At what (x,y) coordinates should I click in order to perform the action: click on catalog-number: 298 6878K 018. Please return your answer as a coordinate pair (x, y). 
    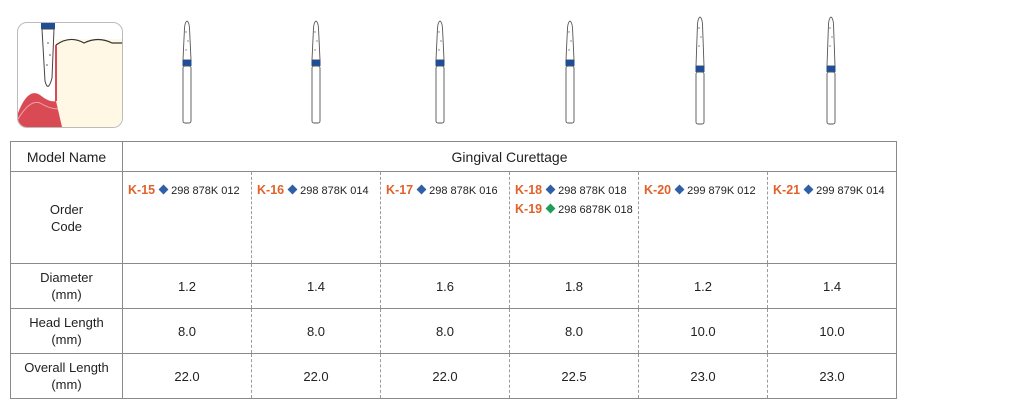
    Looking at the image, I should click on (595, 210).